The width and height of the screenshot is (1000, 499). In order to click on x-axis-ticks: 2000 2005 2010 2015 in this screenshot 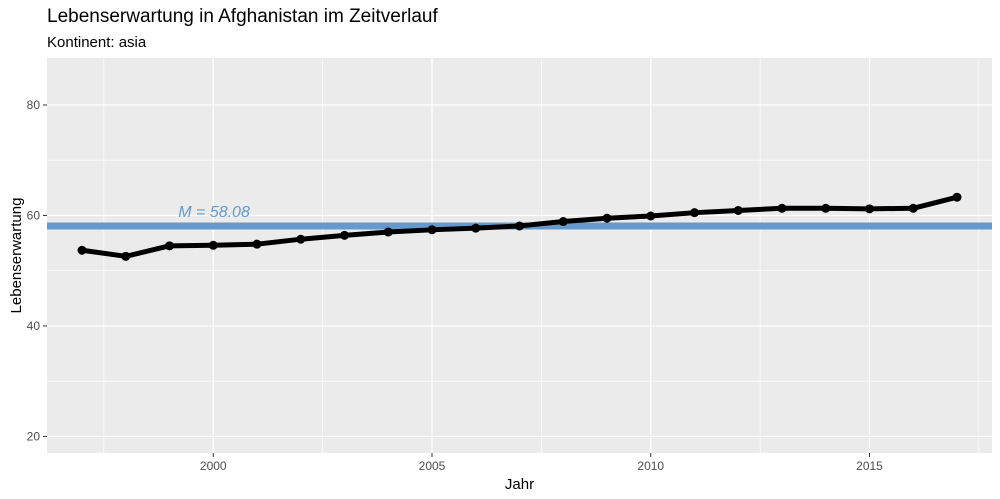, I will do `click(541, 463)`.